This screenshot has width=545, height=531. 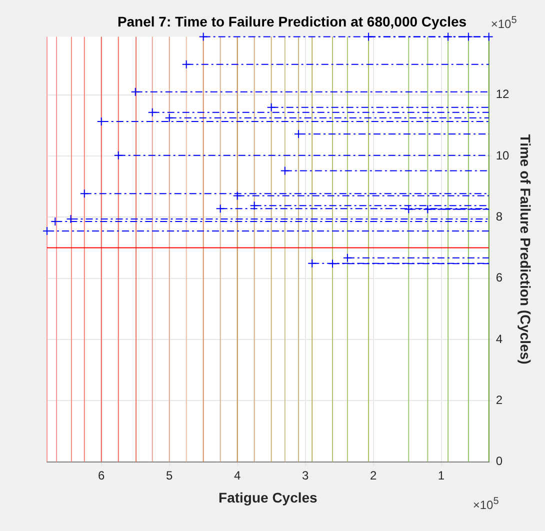 What do you see at coordinates (102, 475) in the screenshot?
I see `x-tick-label: 6` at bounding box center [102, 475].